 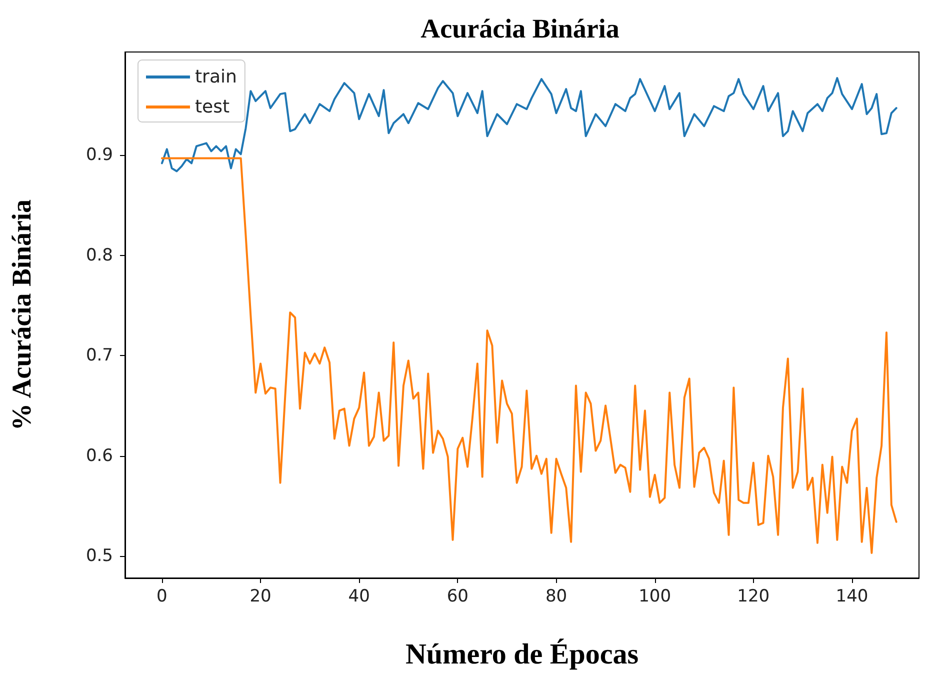 What do you see at coordinates (261, 596) in the screenshot?
I see `x-tick-label: 20` at bounding box center [261, 596].